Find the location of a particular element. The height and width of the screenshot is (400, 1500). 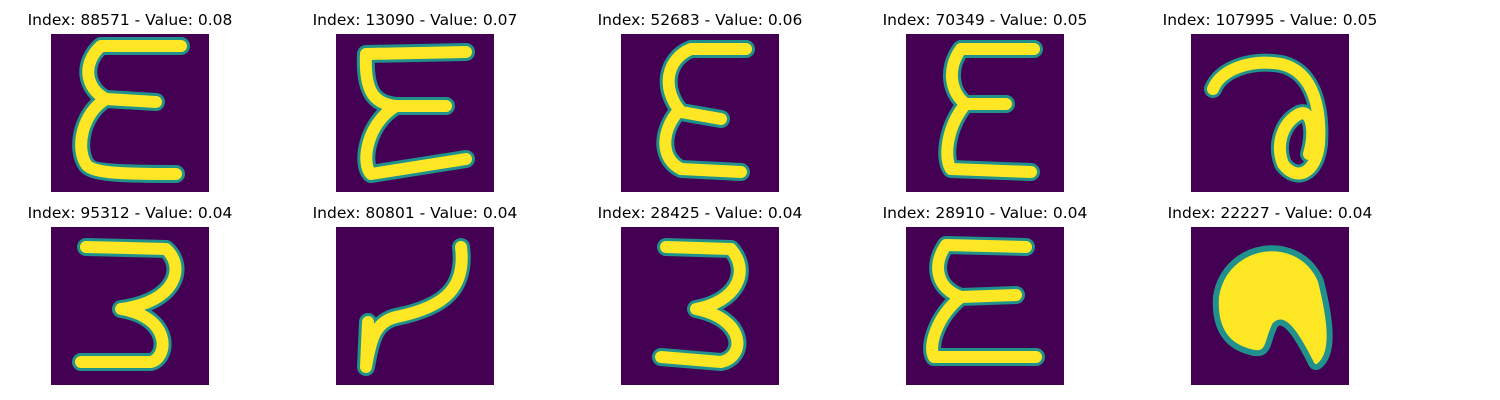

panel-title: Index: 52683 - Value: 0.06 is located at coordinates (700, 20).